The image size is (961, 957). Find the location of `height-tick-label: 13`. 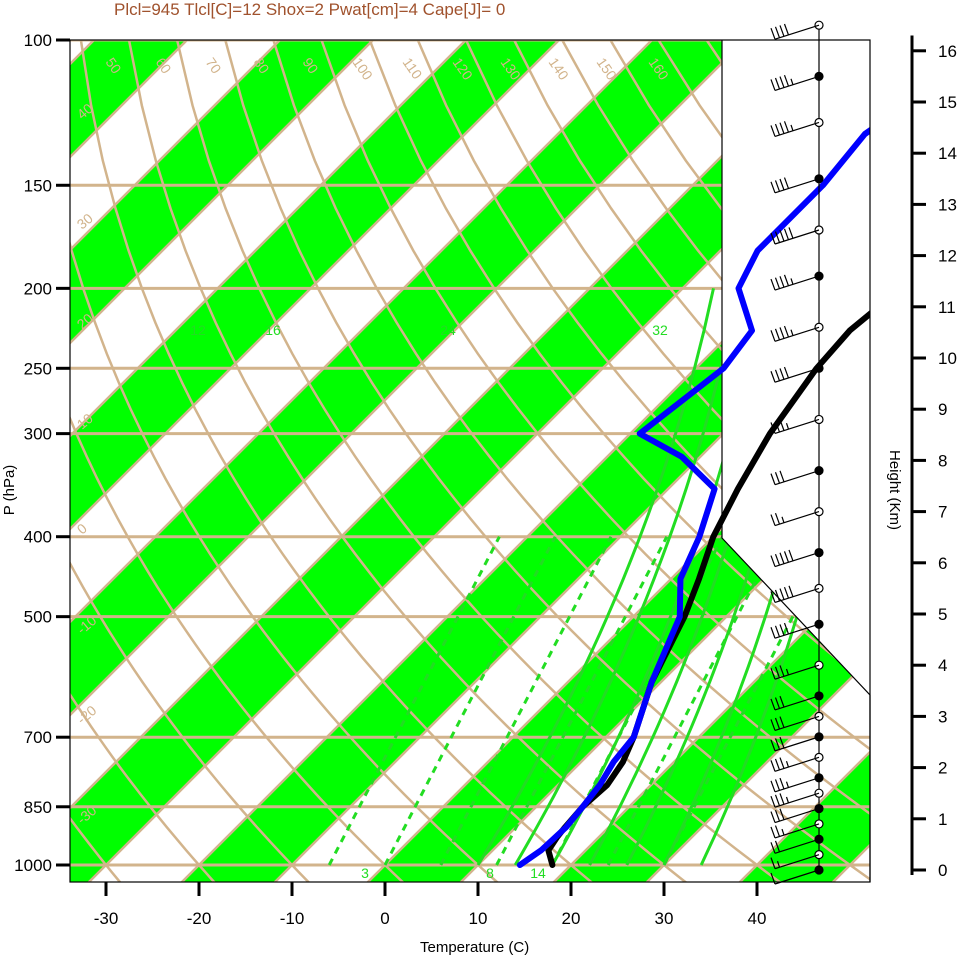

height-tick-label: 13 is located at coordinates (947, 204).